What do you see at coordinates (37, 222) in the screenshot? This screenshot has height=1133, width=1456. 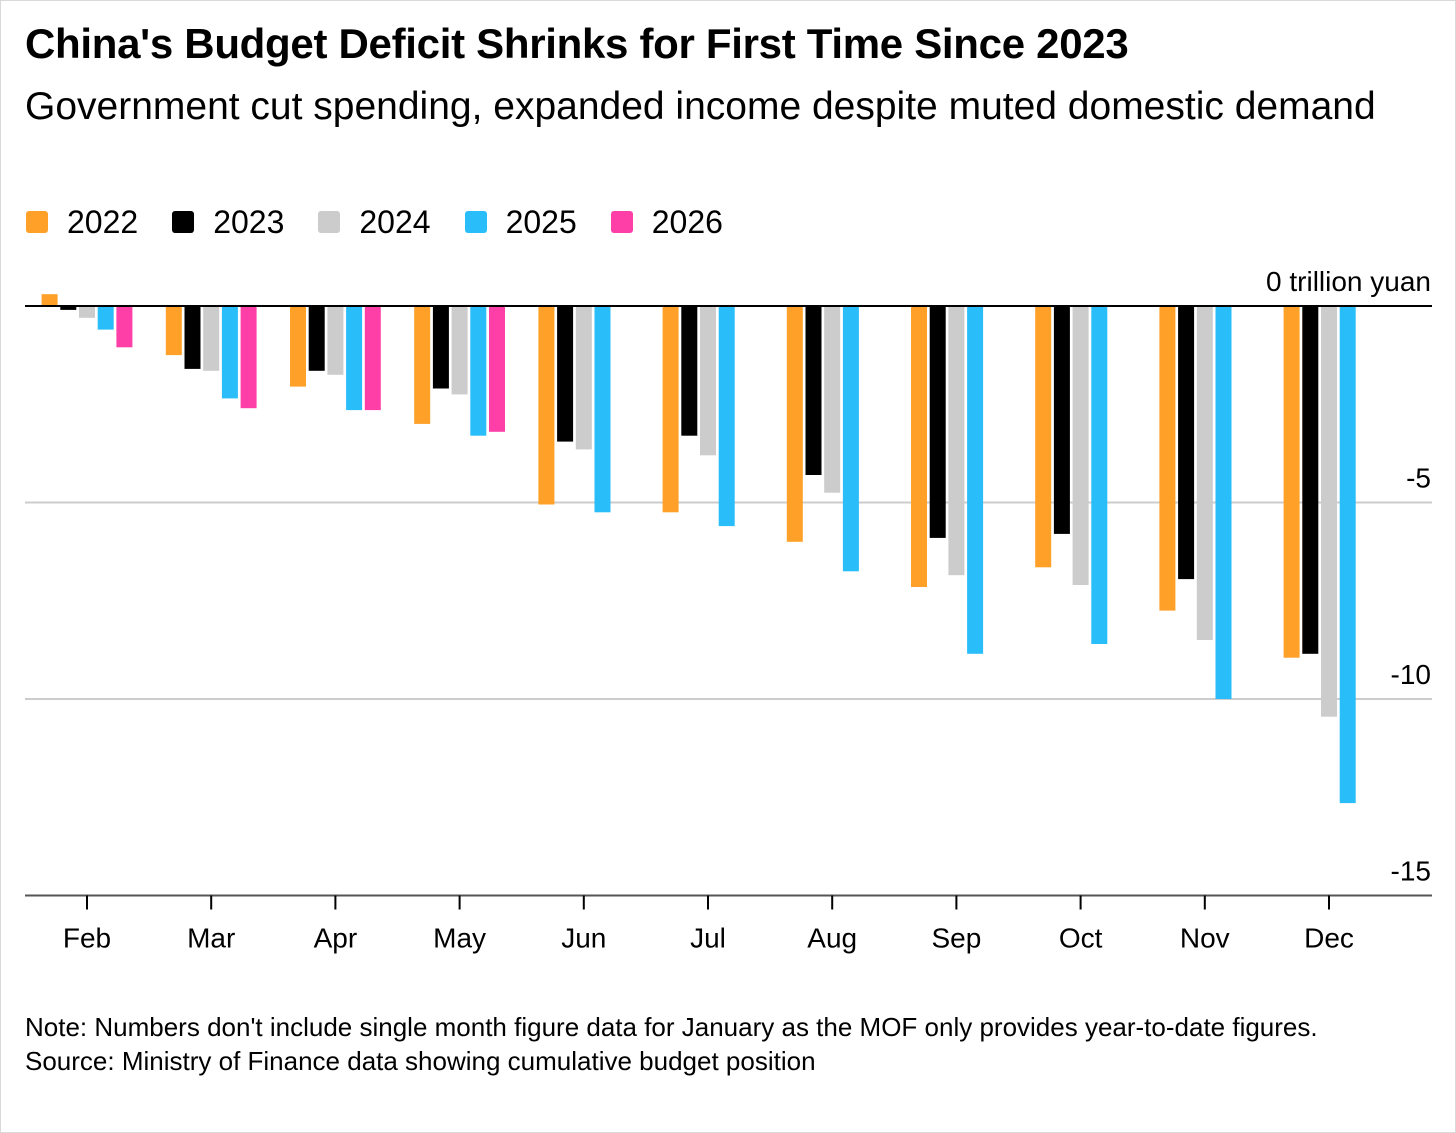 I see `legend-swatch-2022` at bounding box center [37, 222].